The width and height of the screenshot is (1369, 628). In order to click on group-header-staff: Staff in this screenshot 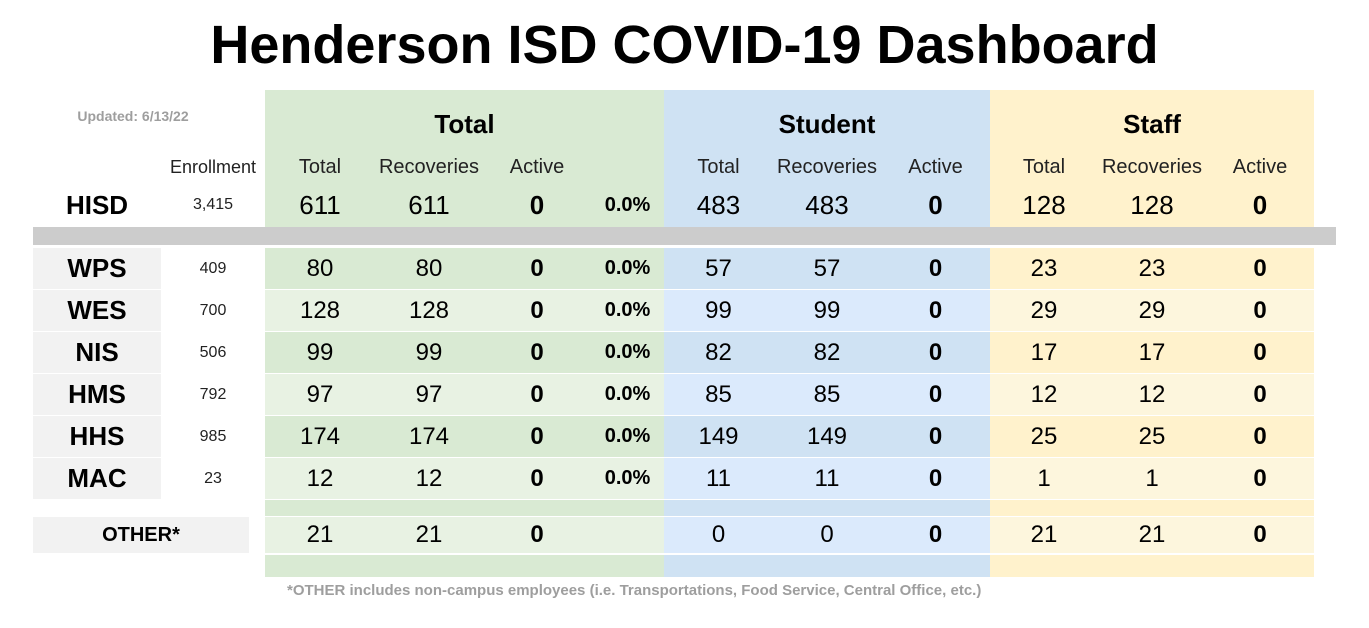, I will do `click(1152, 123)`.